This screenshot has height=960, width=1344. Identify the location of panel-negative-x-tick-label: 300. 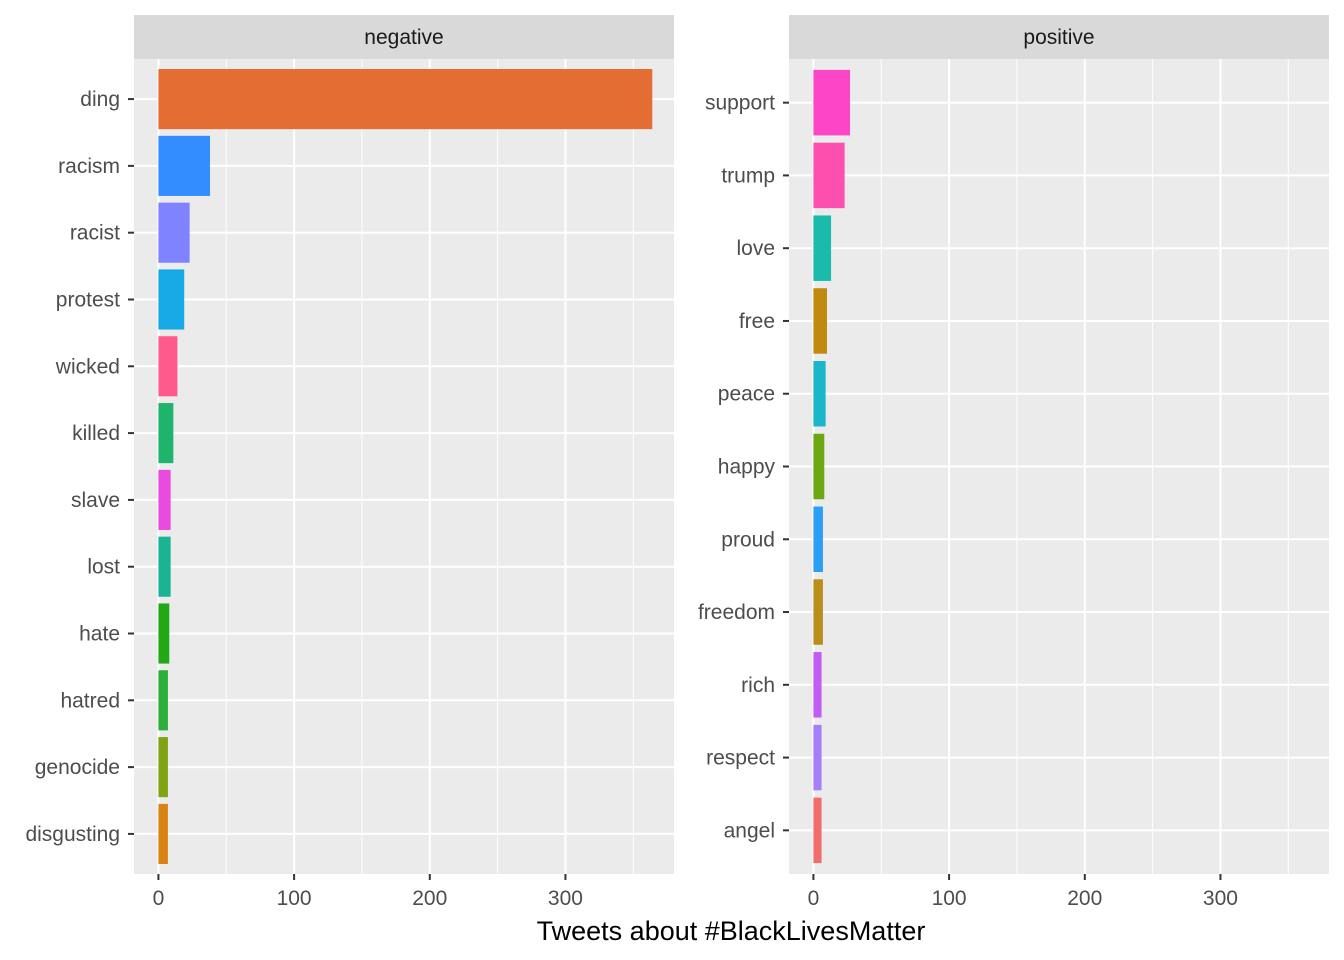
(565, 898).